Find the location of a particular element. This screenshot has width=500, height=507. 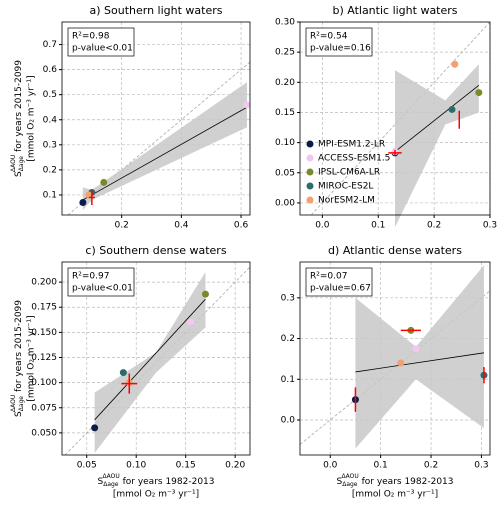

legend-label: NorESM2-LM is located at coordinates (346, 201).